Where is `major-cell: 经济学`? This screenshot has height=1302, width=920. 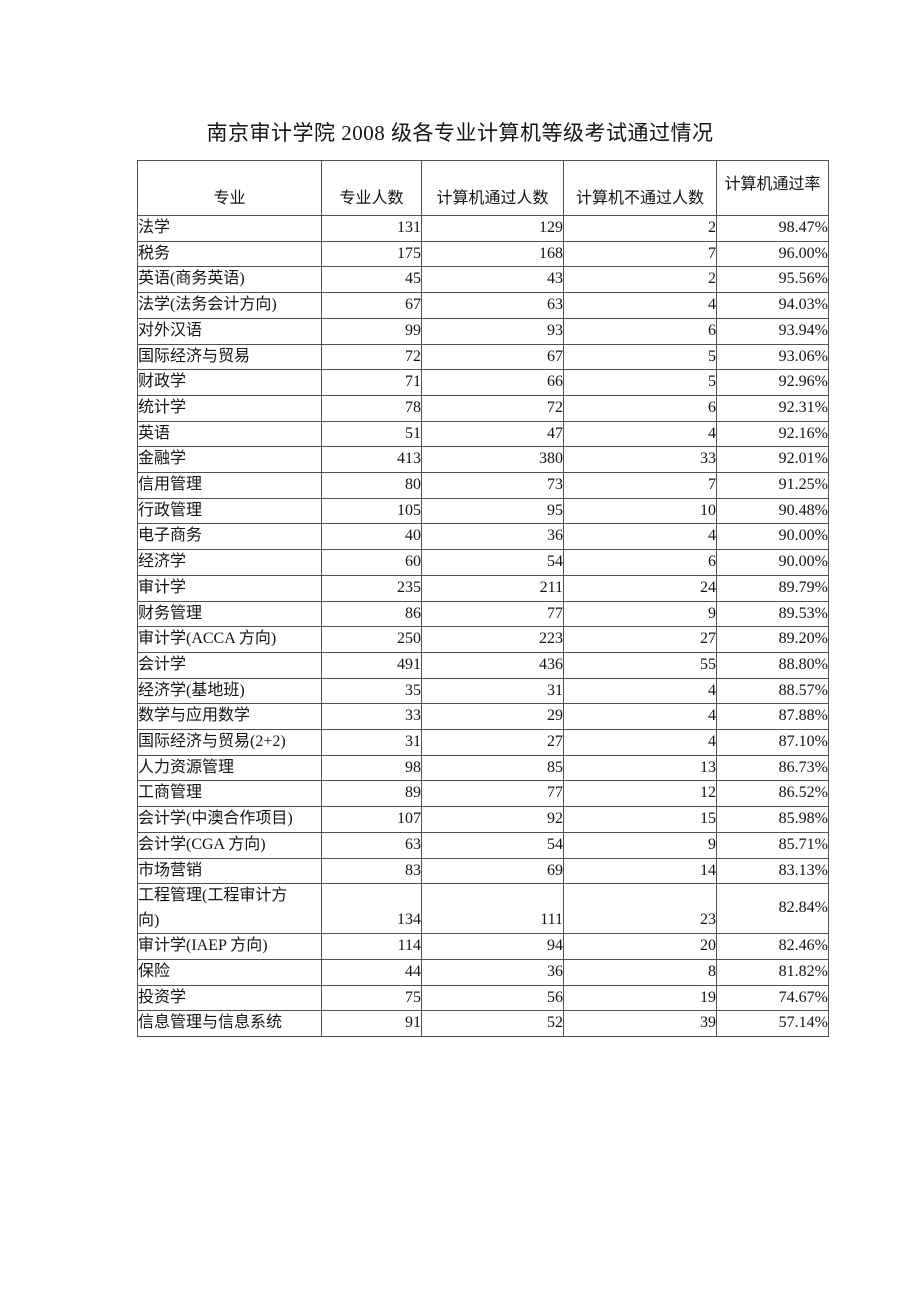 major-cell: 经济学 is located at coordinates (229, 562).